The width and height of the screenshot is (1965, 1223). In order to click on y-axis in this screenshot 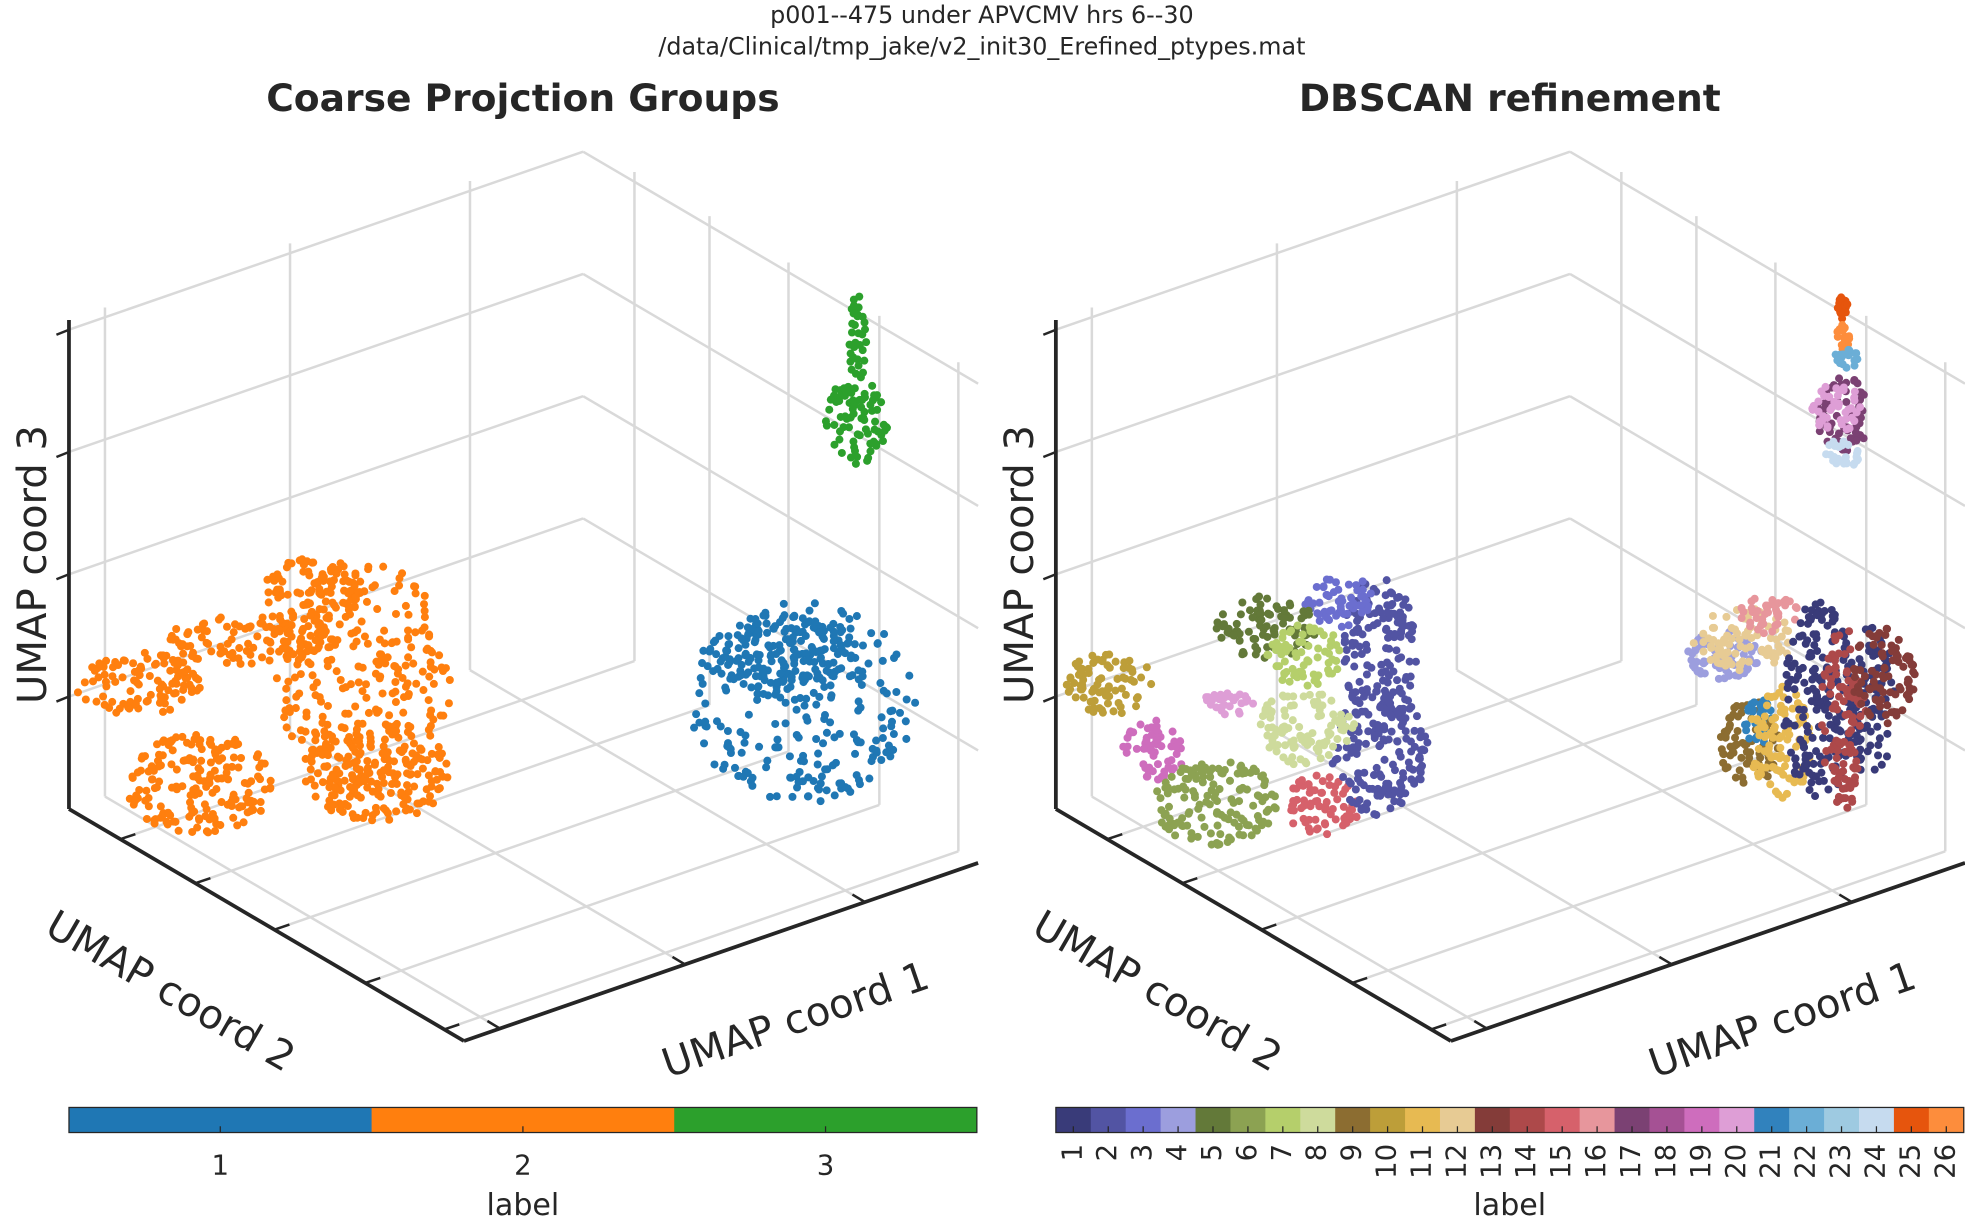, I will do `click(266, 925)`.